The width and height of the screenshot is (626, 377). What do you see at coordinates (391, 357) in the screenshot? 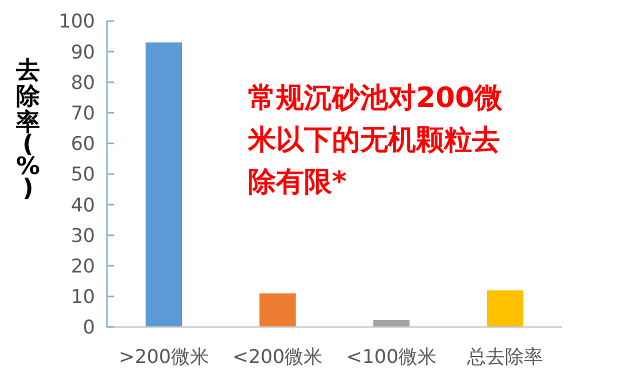
I see `x-tick-label: <100微米` at bounding box center [391, 357].